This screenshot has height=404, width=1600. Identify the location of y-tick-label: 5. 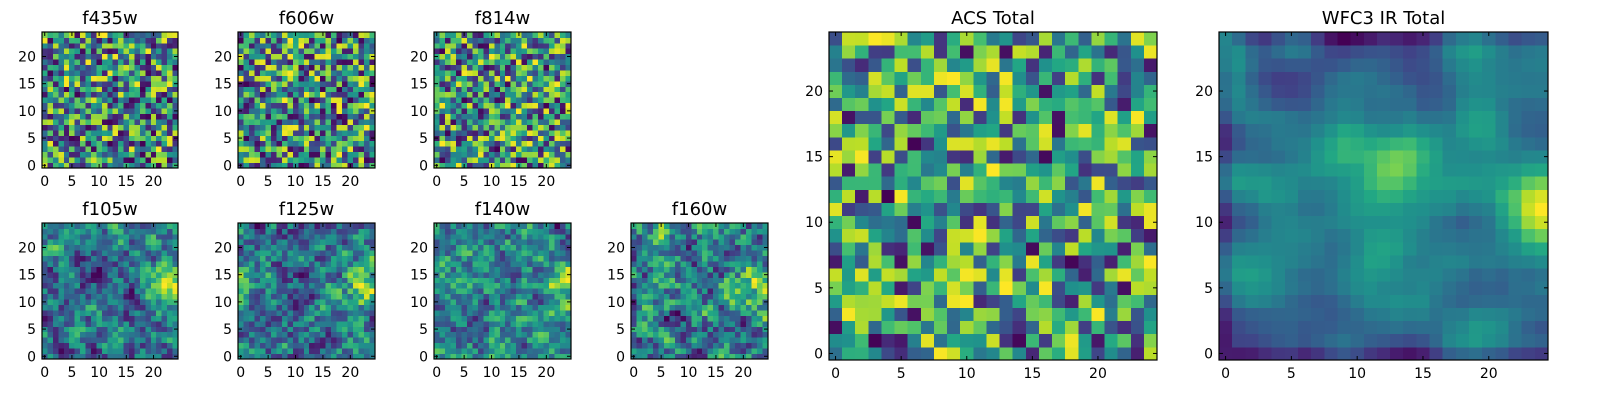
(31, 330).